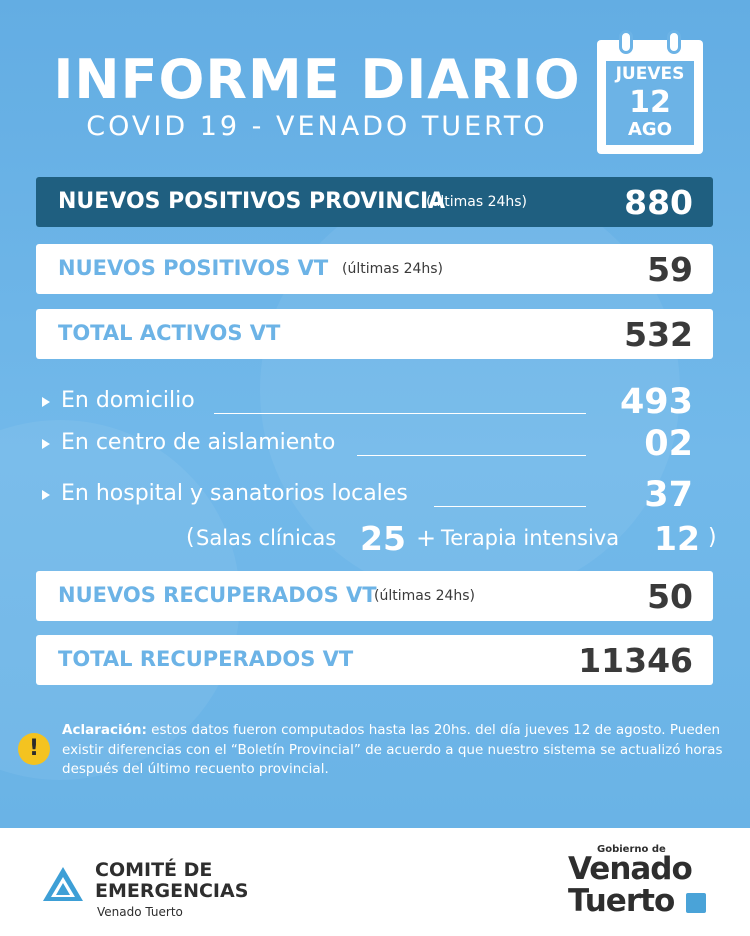 Image resolution: width=750 pixels, height=936 pixels. Describe the element at coordinates (530, 538) in the screenshot. I see `terapia-label: Terapia intensiva` at that location.